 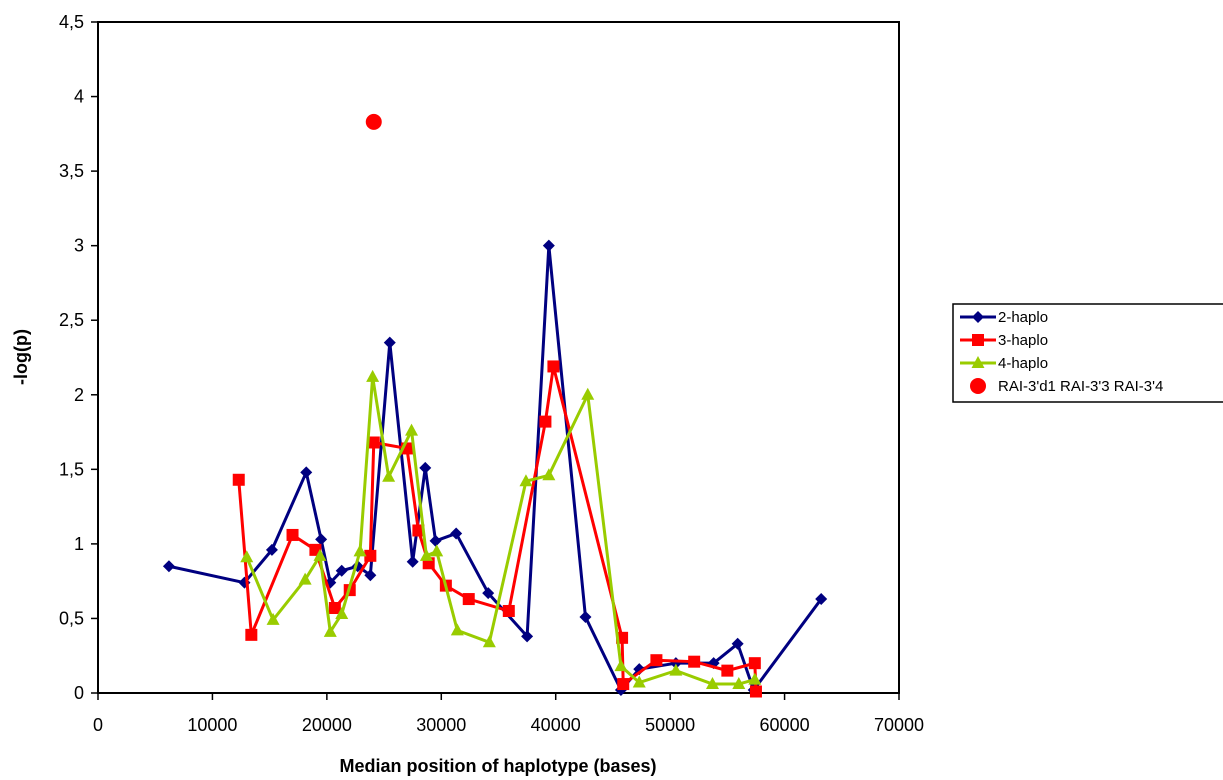 I want to click on x-tick-label: 20000, so click(x=327, y=725).